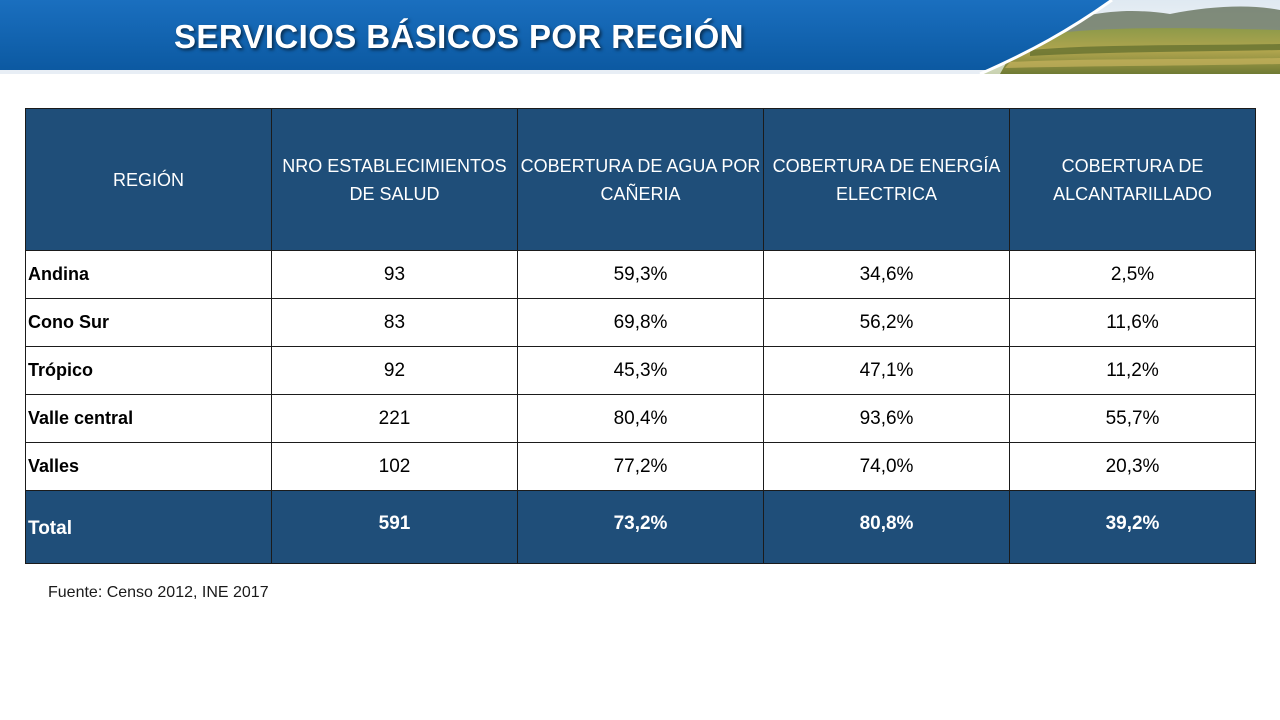  Describe the element at coordinates (158, 592) in the screenshot. I see `source-note: Fuente: Censo 2012, INE 2017` at that location.